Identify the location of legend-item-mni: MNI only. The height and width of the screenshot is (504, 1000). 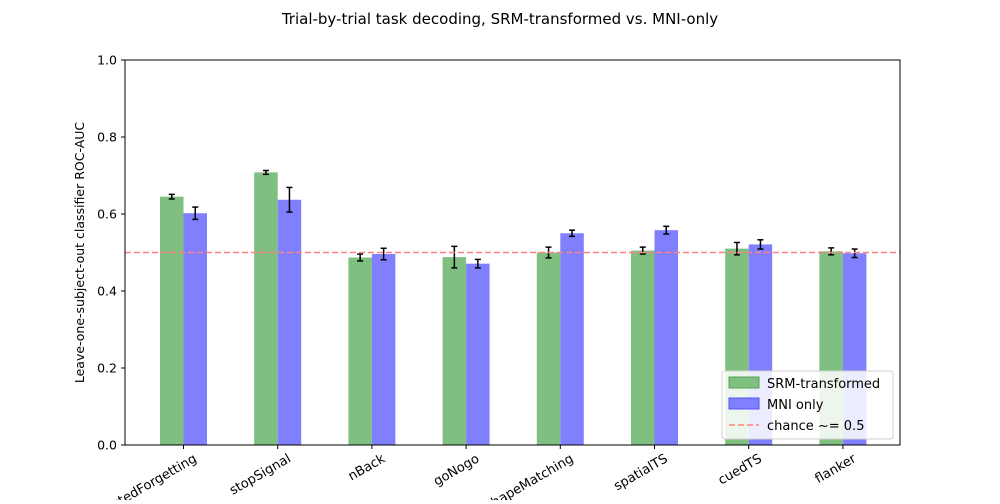
(776, 405).